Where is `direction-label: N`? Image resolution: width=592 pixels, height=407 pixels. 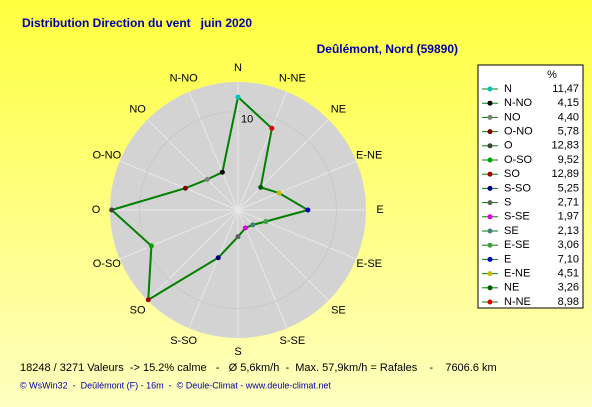 direction-label: N is located at coordinates (238, 68).